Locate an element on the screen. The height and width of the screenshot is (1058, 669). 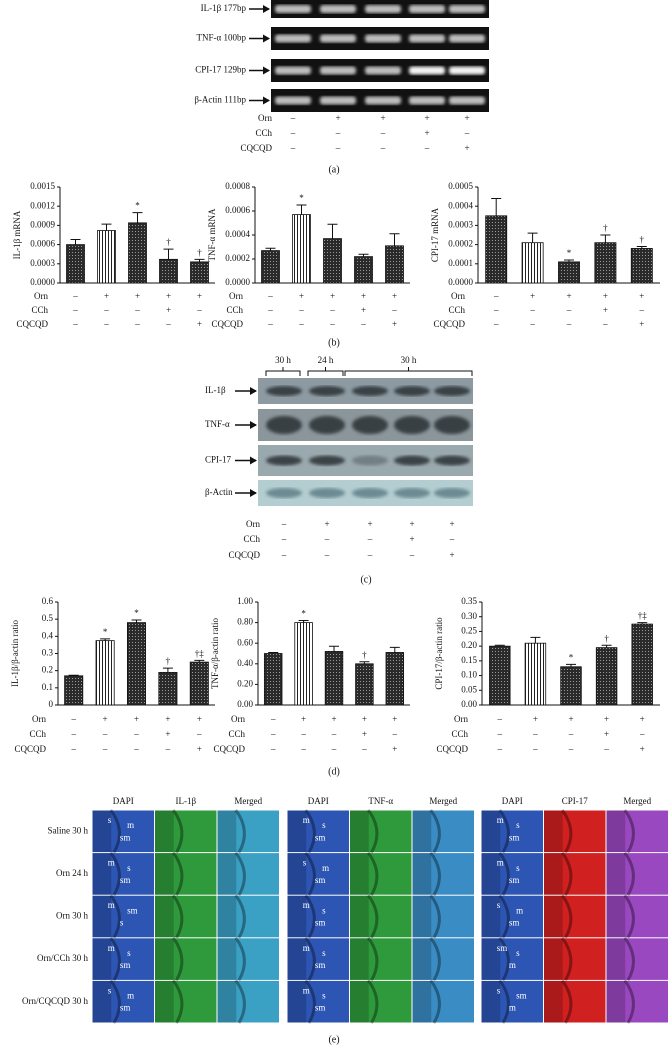
y-tick-label: 0 is located at coordinates (51, 704).